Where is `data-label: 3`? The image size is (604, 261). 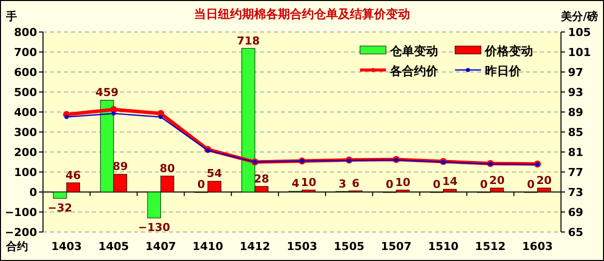
data-label: 3 is located at coordinates (342, 183).